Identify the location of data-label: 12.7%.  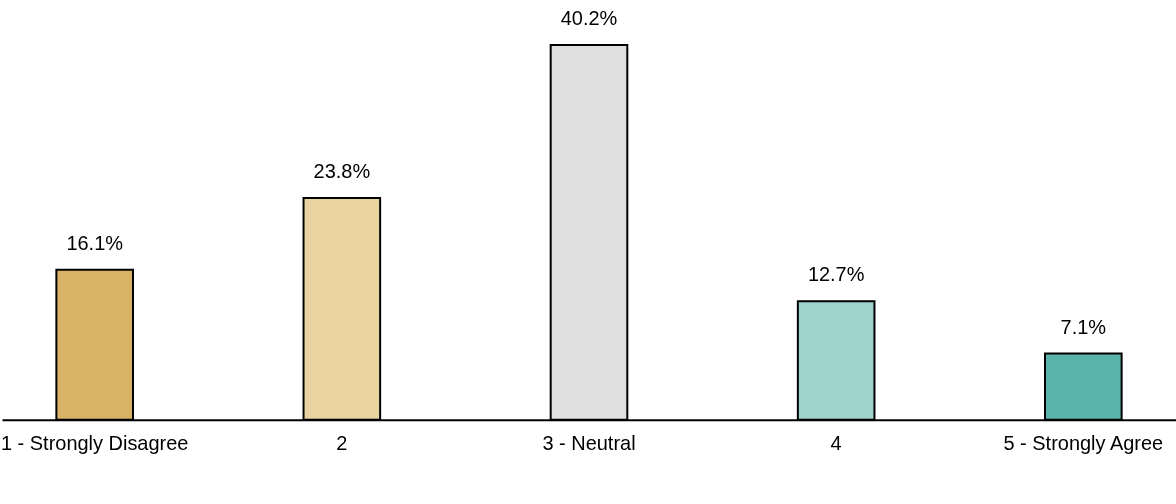
(836, 274).